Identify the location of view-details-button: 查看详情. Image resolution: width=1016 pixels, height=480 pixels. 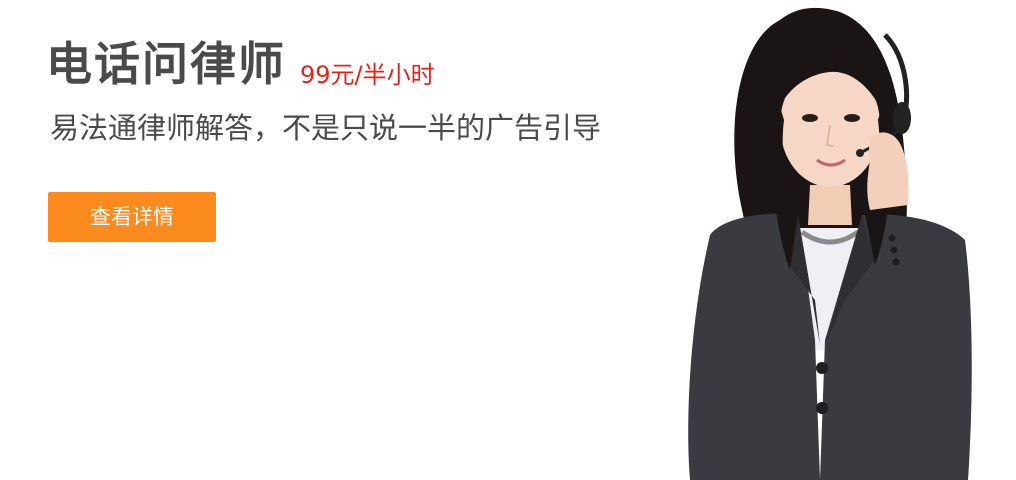
(132, 217).